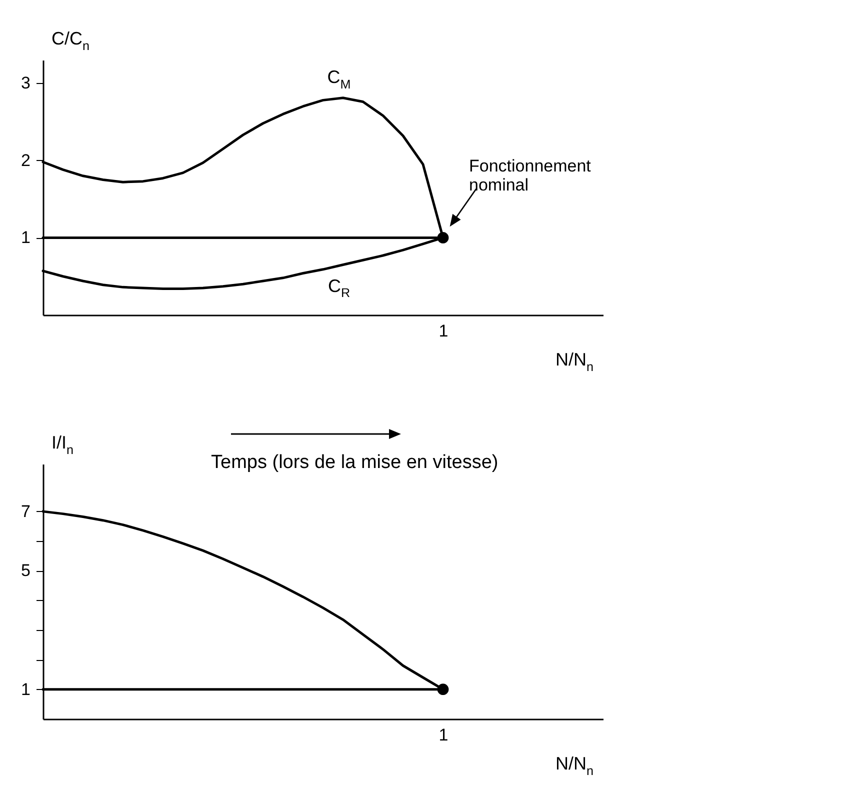  What do you see at coordinates (25, 570) in the screenshot?
I see `y-tick-label: 5` at bounding box center [25, 570].